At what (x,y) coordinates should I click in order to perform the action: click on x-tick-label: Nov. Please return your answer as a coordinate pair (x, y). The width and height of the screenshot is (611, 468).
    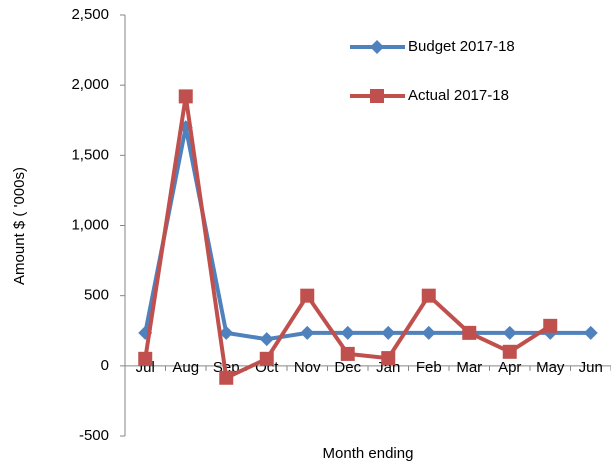
    Looking at the image, I should click on (307, 367).